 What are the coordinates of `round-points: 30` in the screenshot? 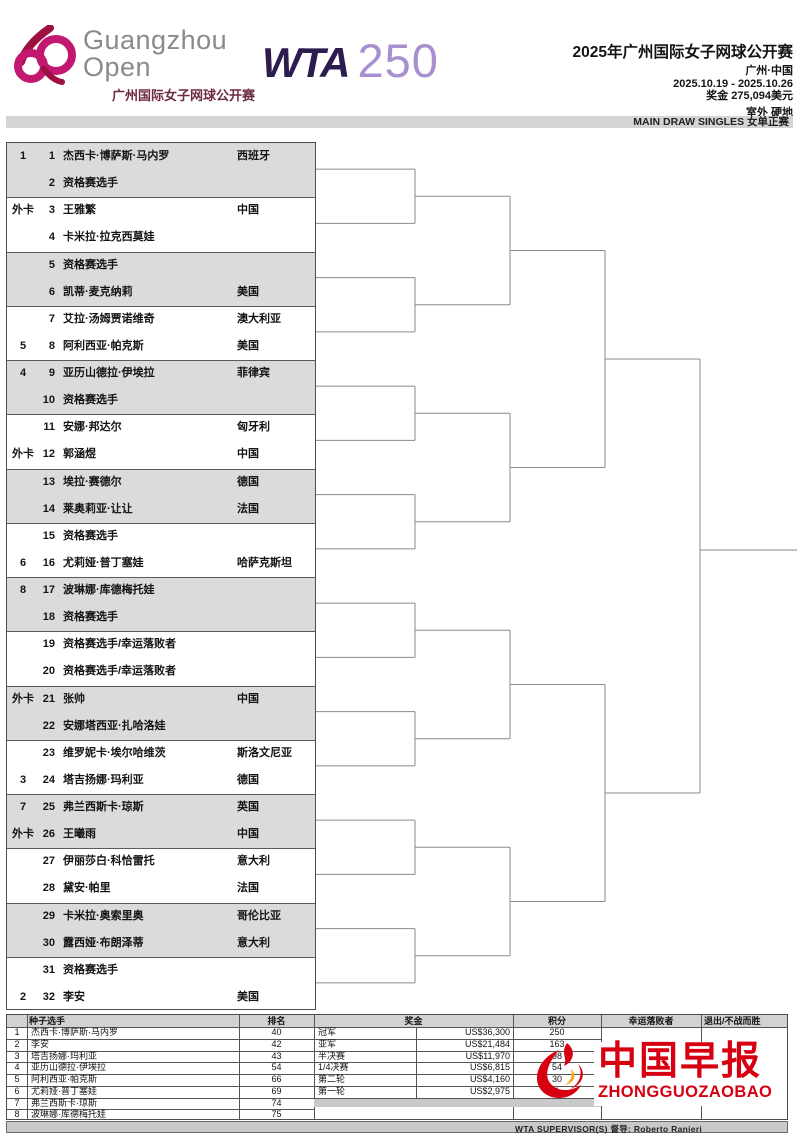 It's located at (556, 1079).